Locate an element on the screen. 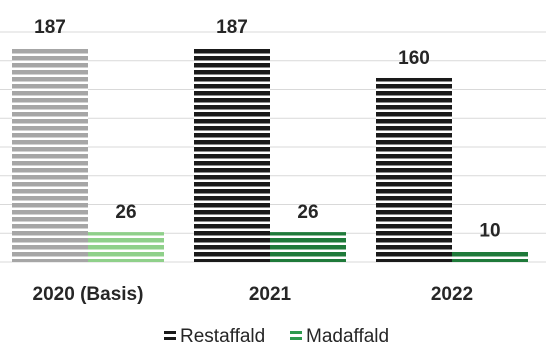 The height and width of the screenshot is (356, 546). category-label-2021: 2021 is located at coordinates (270, 294).